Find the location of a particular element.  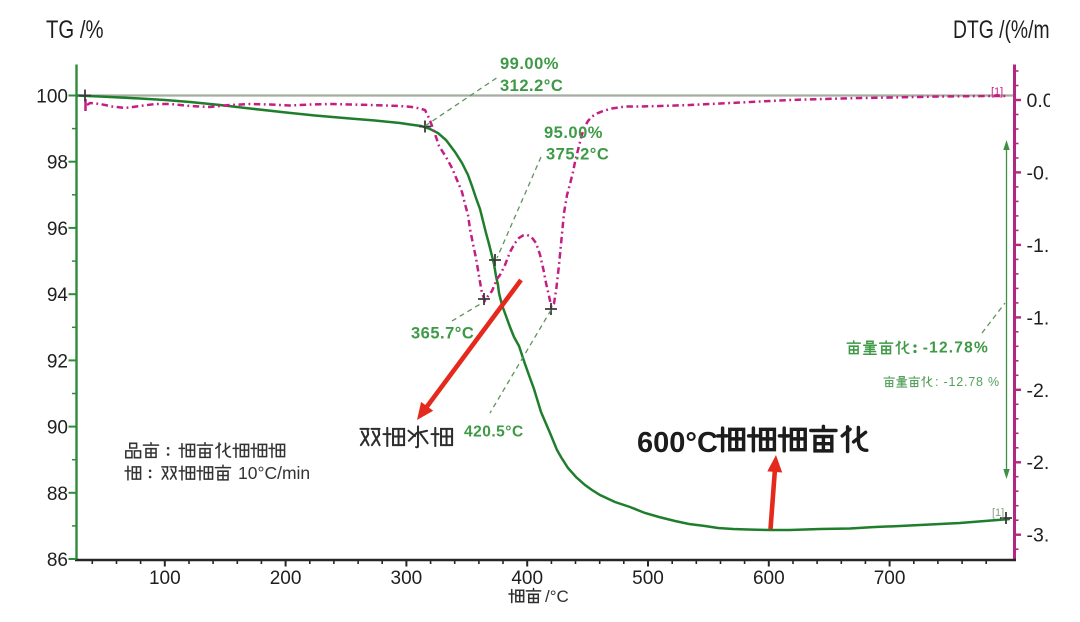

svg-text: 94 is located at coordinates (58, 295).